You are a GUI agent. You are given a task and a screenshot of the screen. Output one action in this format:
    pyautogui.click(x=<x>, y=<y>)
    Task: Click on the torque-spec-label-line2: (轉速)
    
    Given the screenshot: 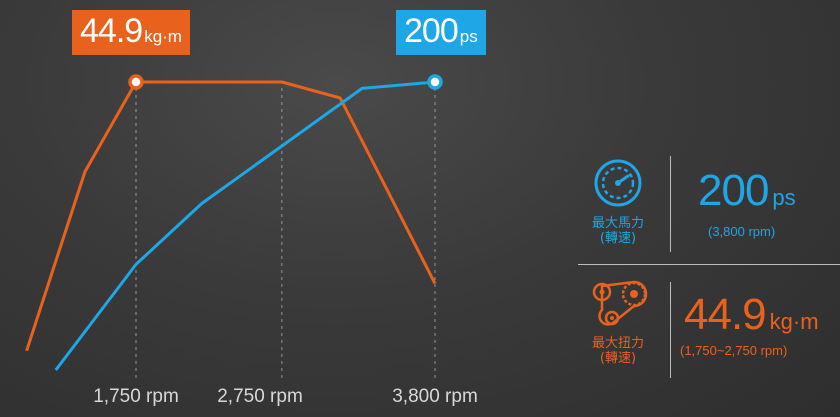 What is the action you would take?
    pyautogui.click(x=618, y=358)
    